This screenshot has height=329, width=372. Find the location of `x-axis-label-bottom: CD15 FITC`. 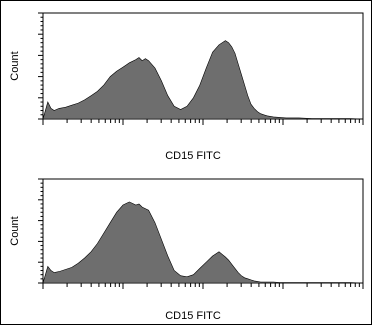

x-axis-label-bottom: CD15 FITC is located at coordinates (193, 316).